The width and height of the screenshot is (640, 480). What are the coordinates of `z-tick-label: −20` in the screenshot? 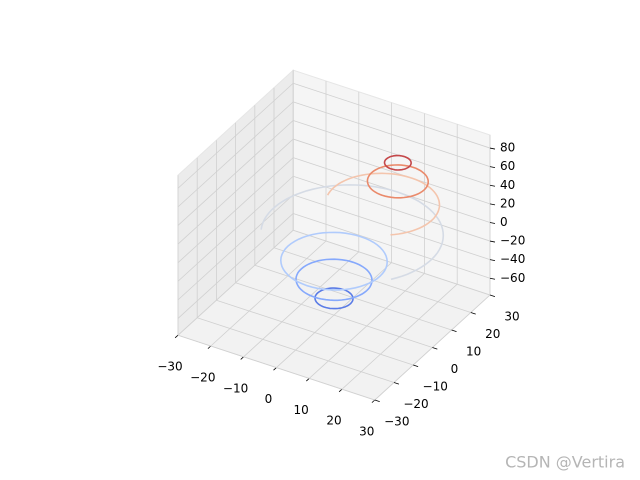 It's located at (512, 241).